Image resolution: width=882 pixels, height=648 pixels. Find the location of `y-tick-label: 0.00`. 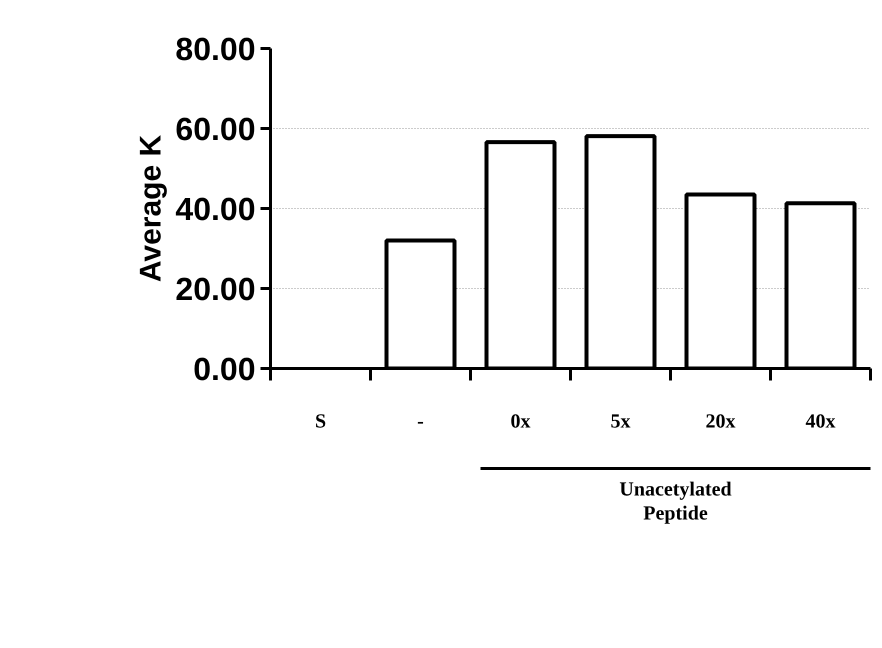

y-tick-label: 0.00 is located at coordinates (224, 369).